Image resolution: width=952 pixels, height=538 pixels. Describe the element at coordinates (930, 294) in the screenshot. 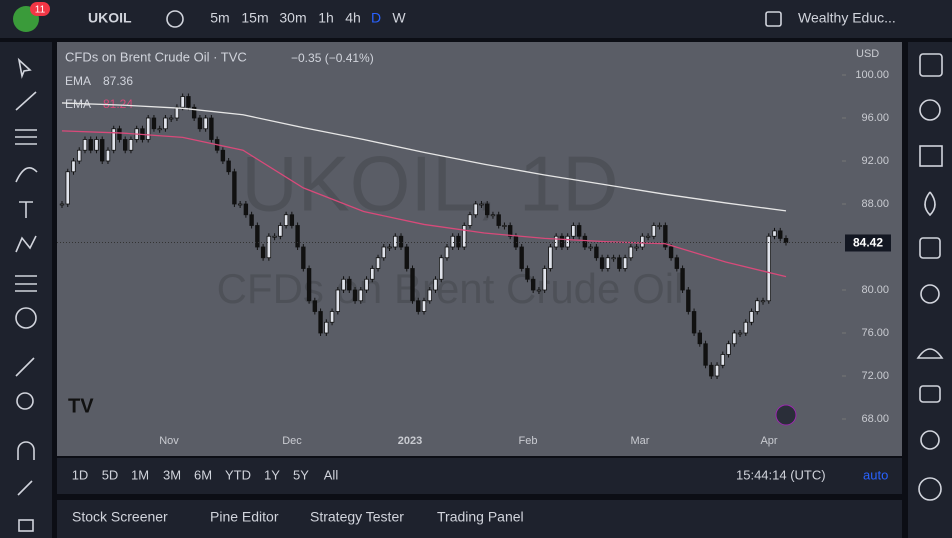

I see `ideas-icon` at that location.